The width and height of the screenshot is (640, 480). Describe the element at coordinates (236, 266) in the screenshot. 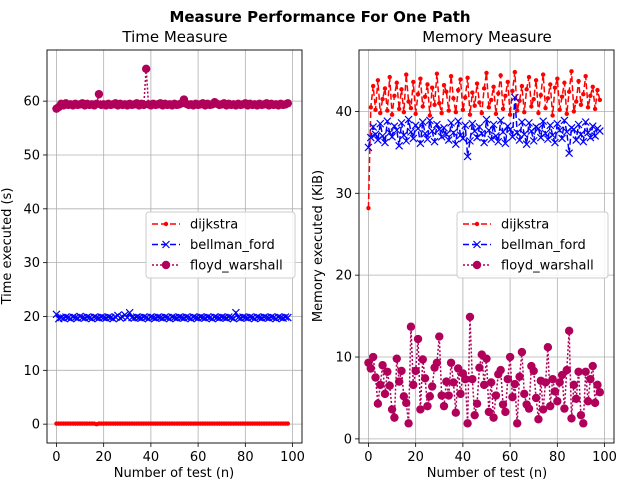

I see `time-legend-floyd-warshall-label: floyd_warshall` at that location.